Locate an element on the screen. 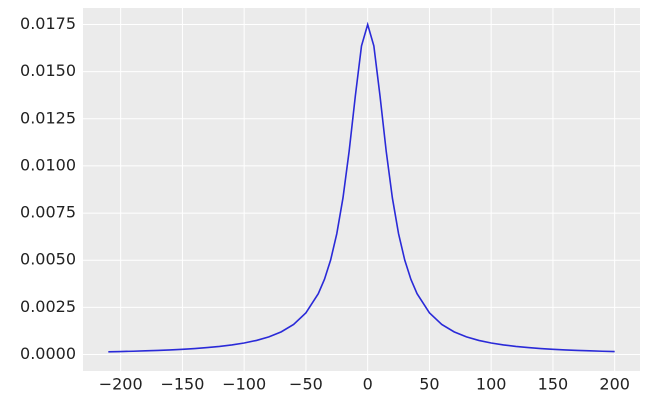 The height and width of the screenshot is (410, 650). y-tick-label: 0.0100 is located at coordinates (48, 164).